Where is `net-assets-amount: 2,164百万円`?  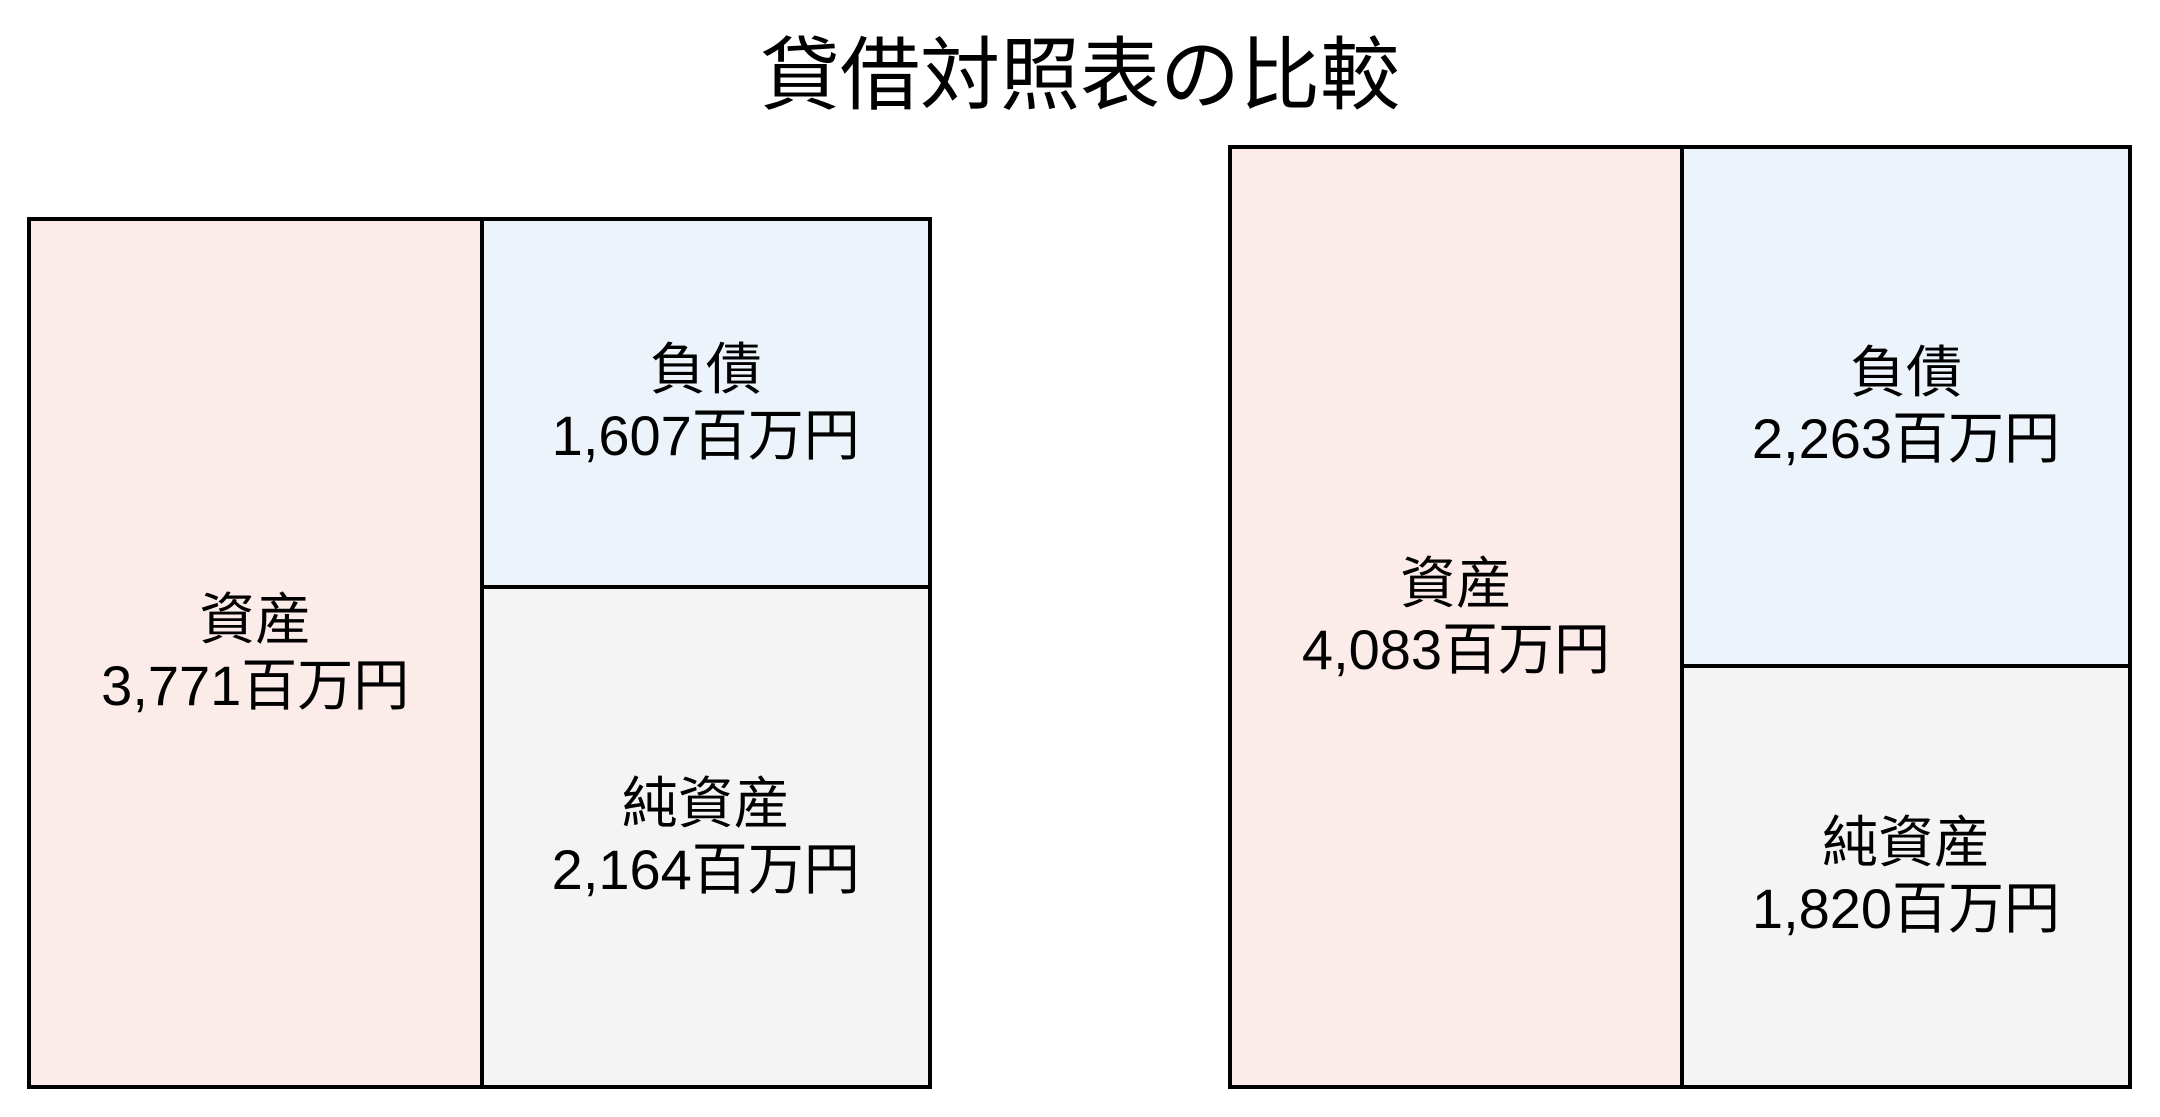
net-assets-amount: 2,164百万円 is located at coordinates (705, 870).